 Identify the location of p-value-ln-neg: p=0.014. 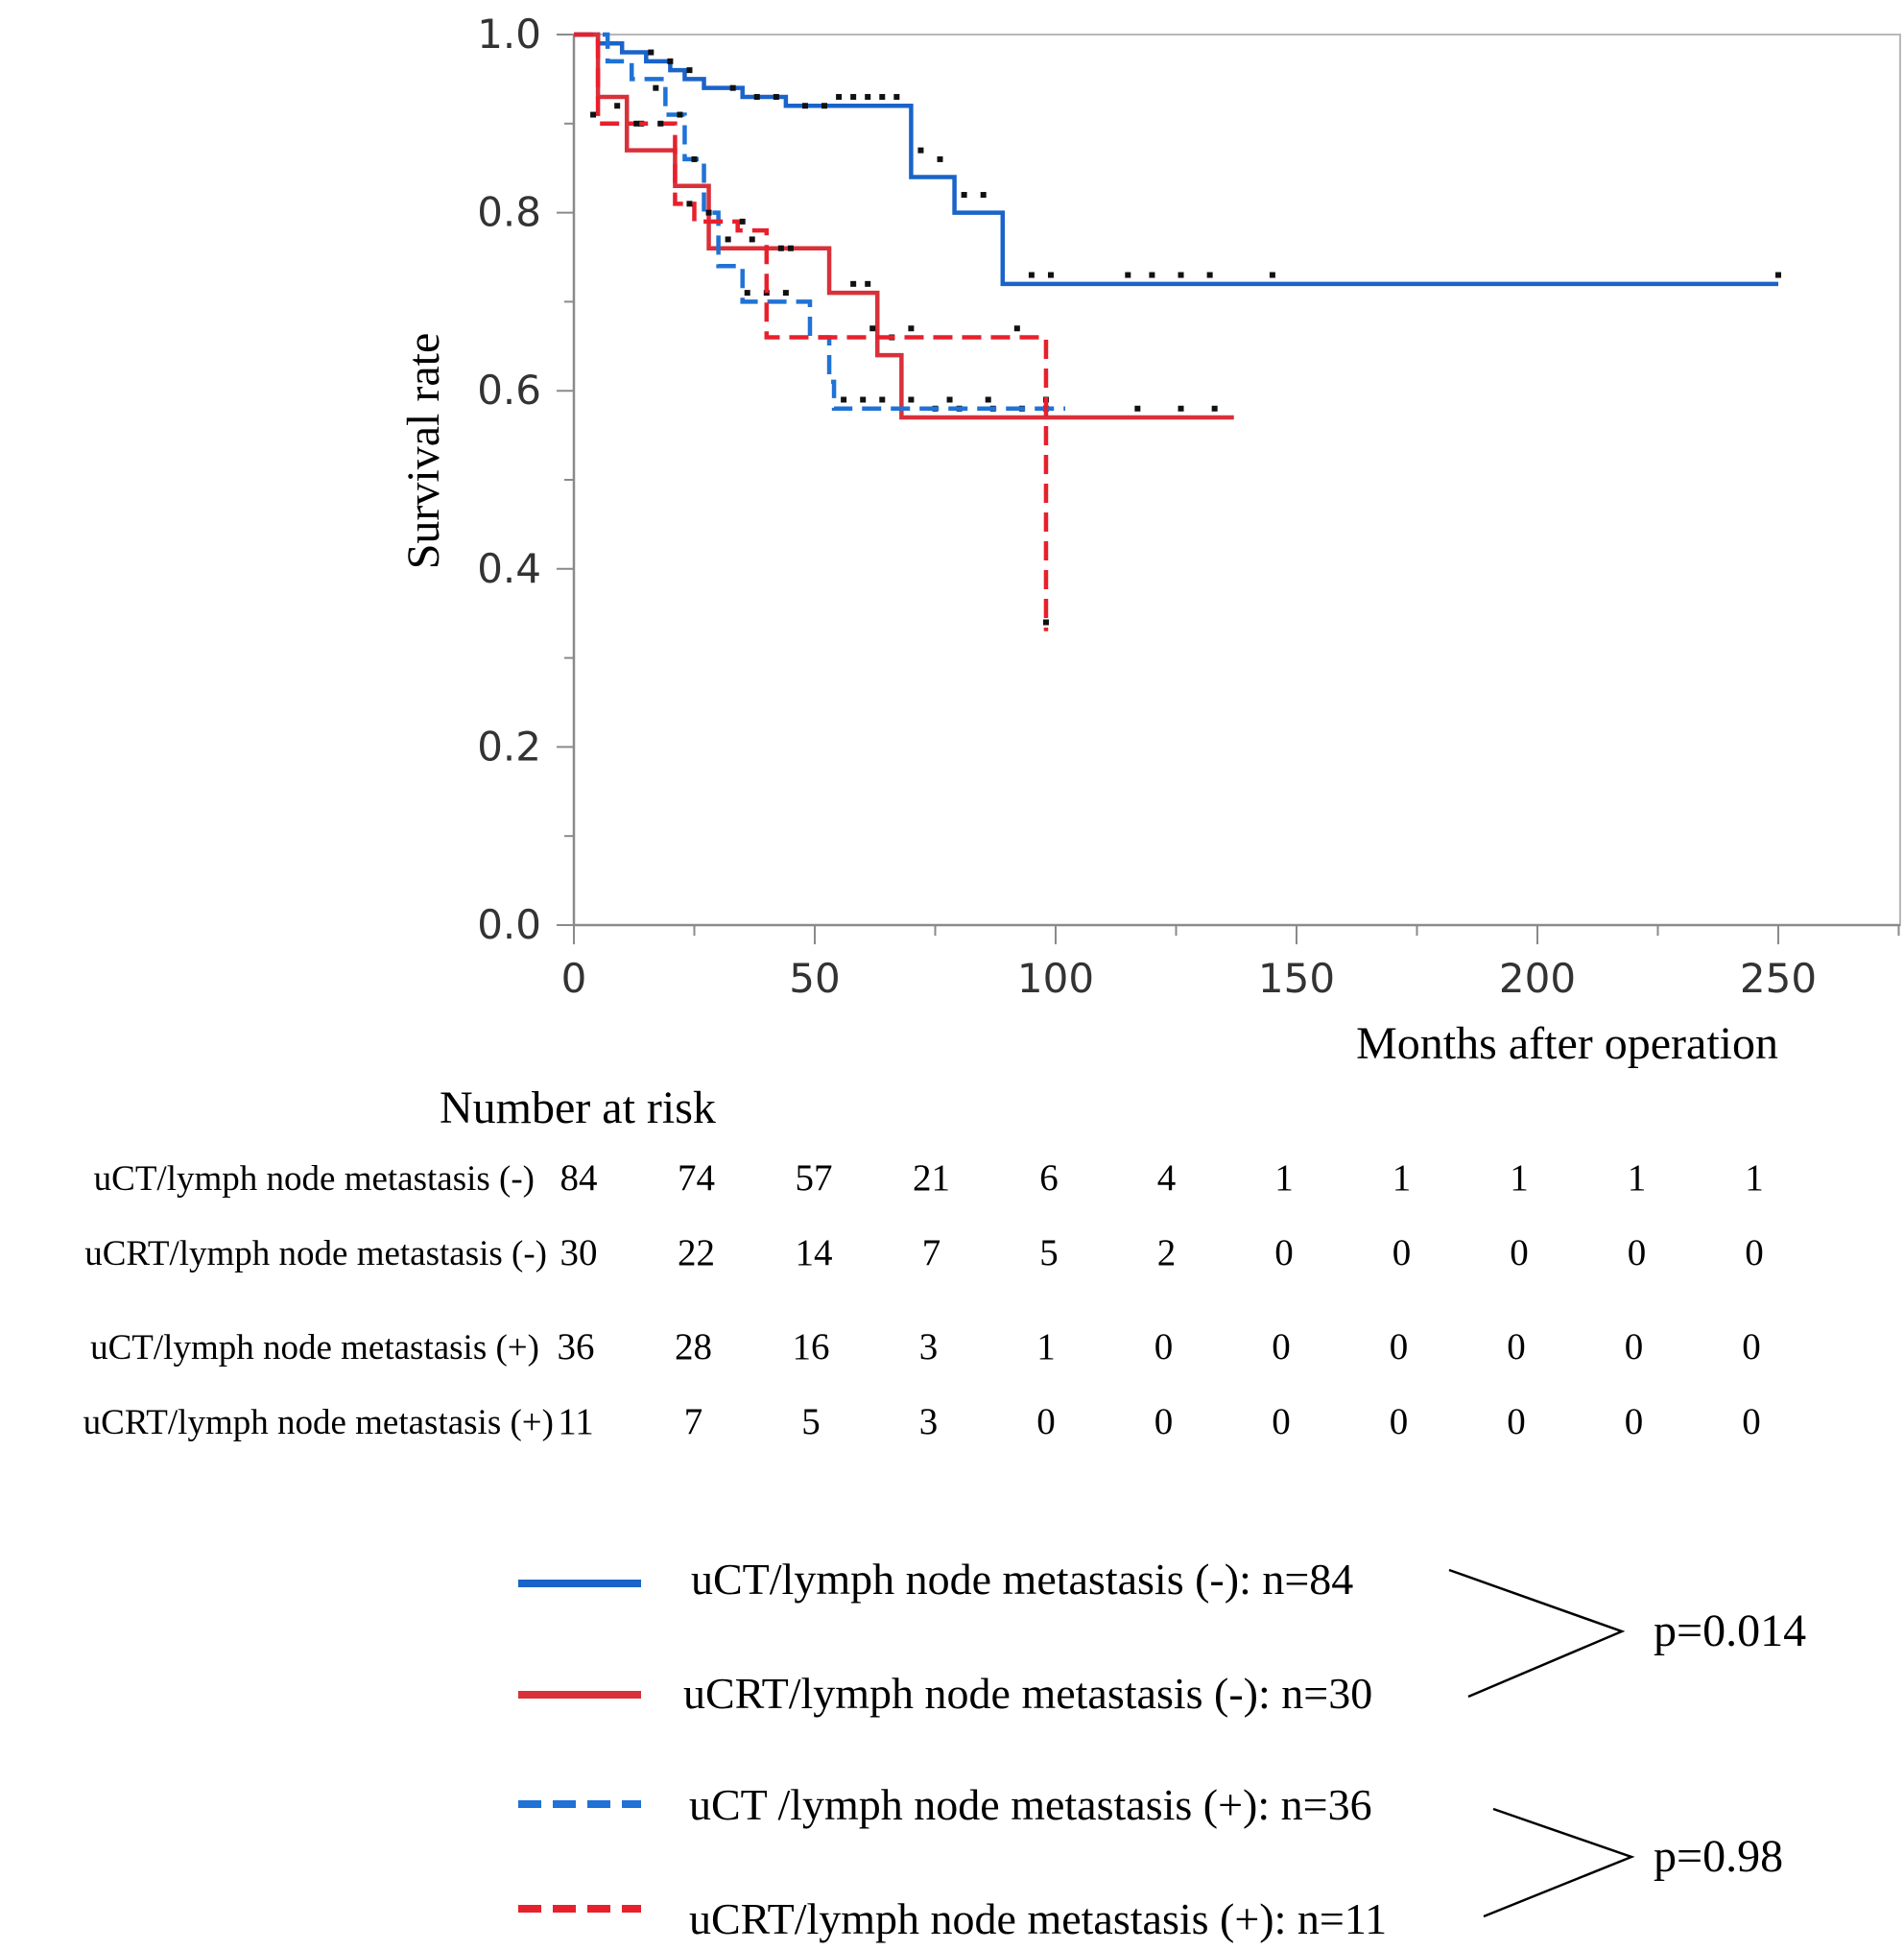
(1730, 1630).